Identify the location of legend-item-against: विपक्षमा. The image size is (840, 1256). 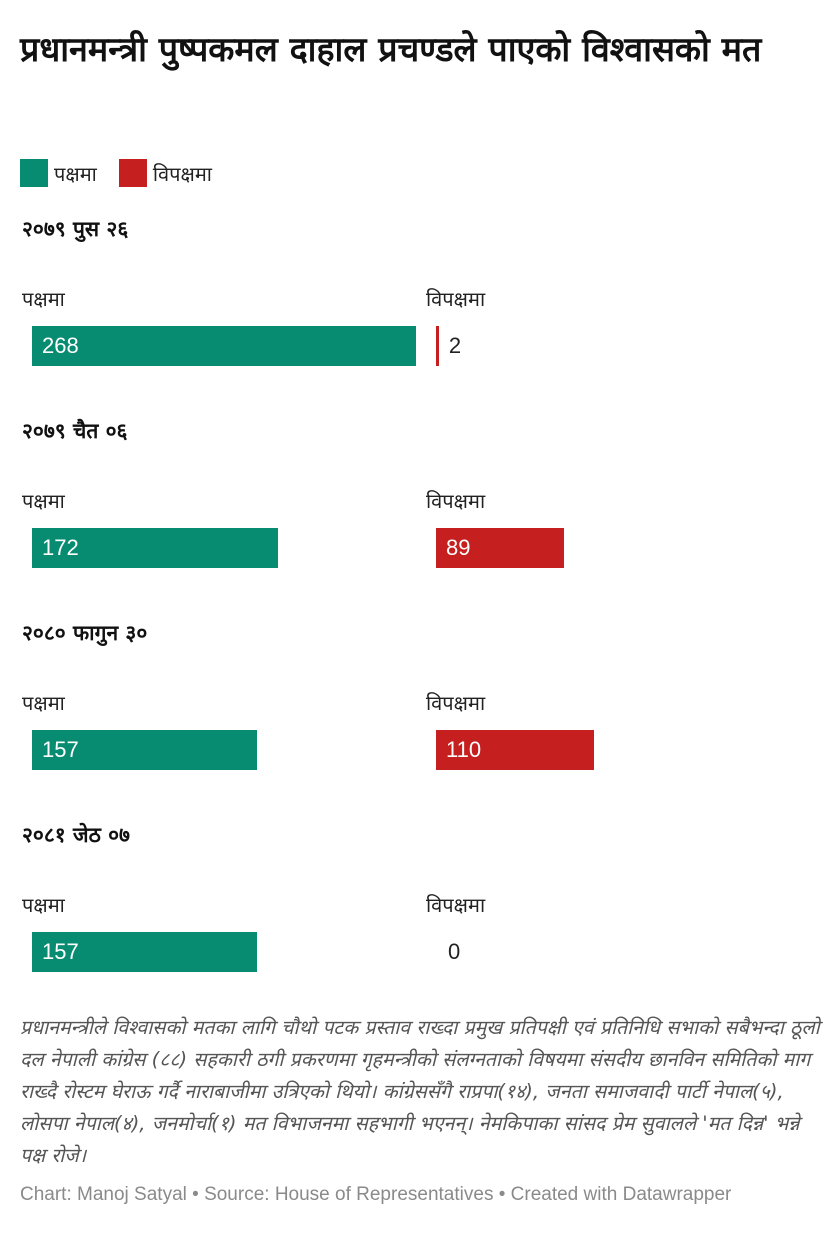
(165, 173).